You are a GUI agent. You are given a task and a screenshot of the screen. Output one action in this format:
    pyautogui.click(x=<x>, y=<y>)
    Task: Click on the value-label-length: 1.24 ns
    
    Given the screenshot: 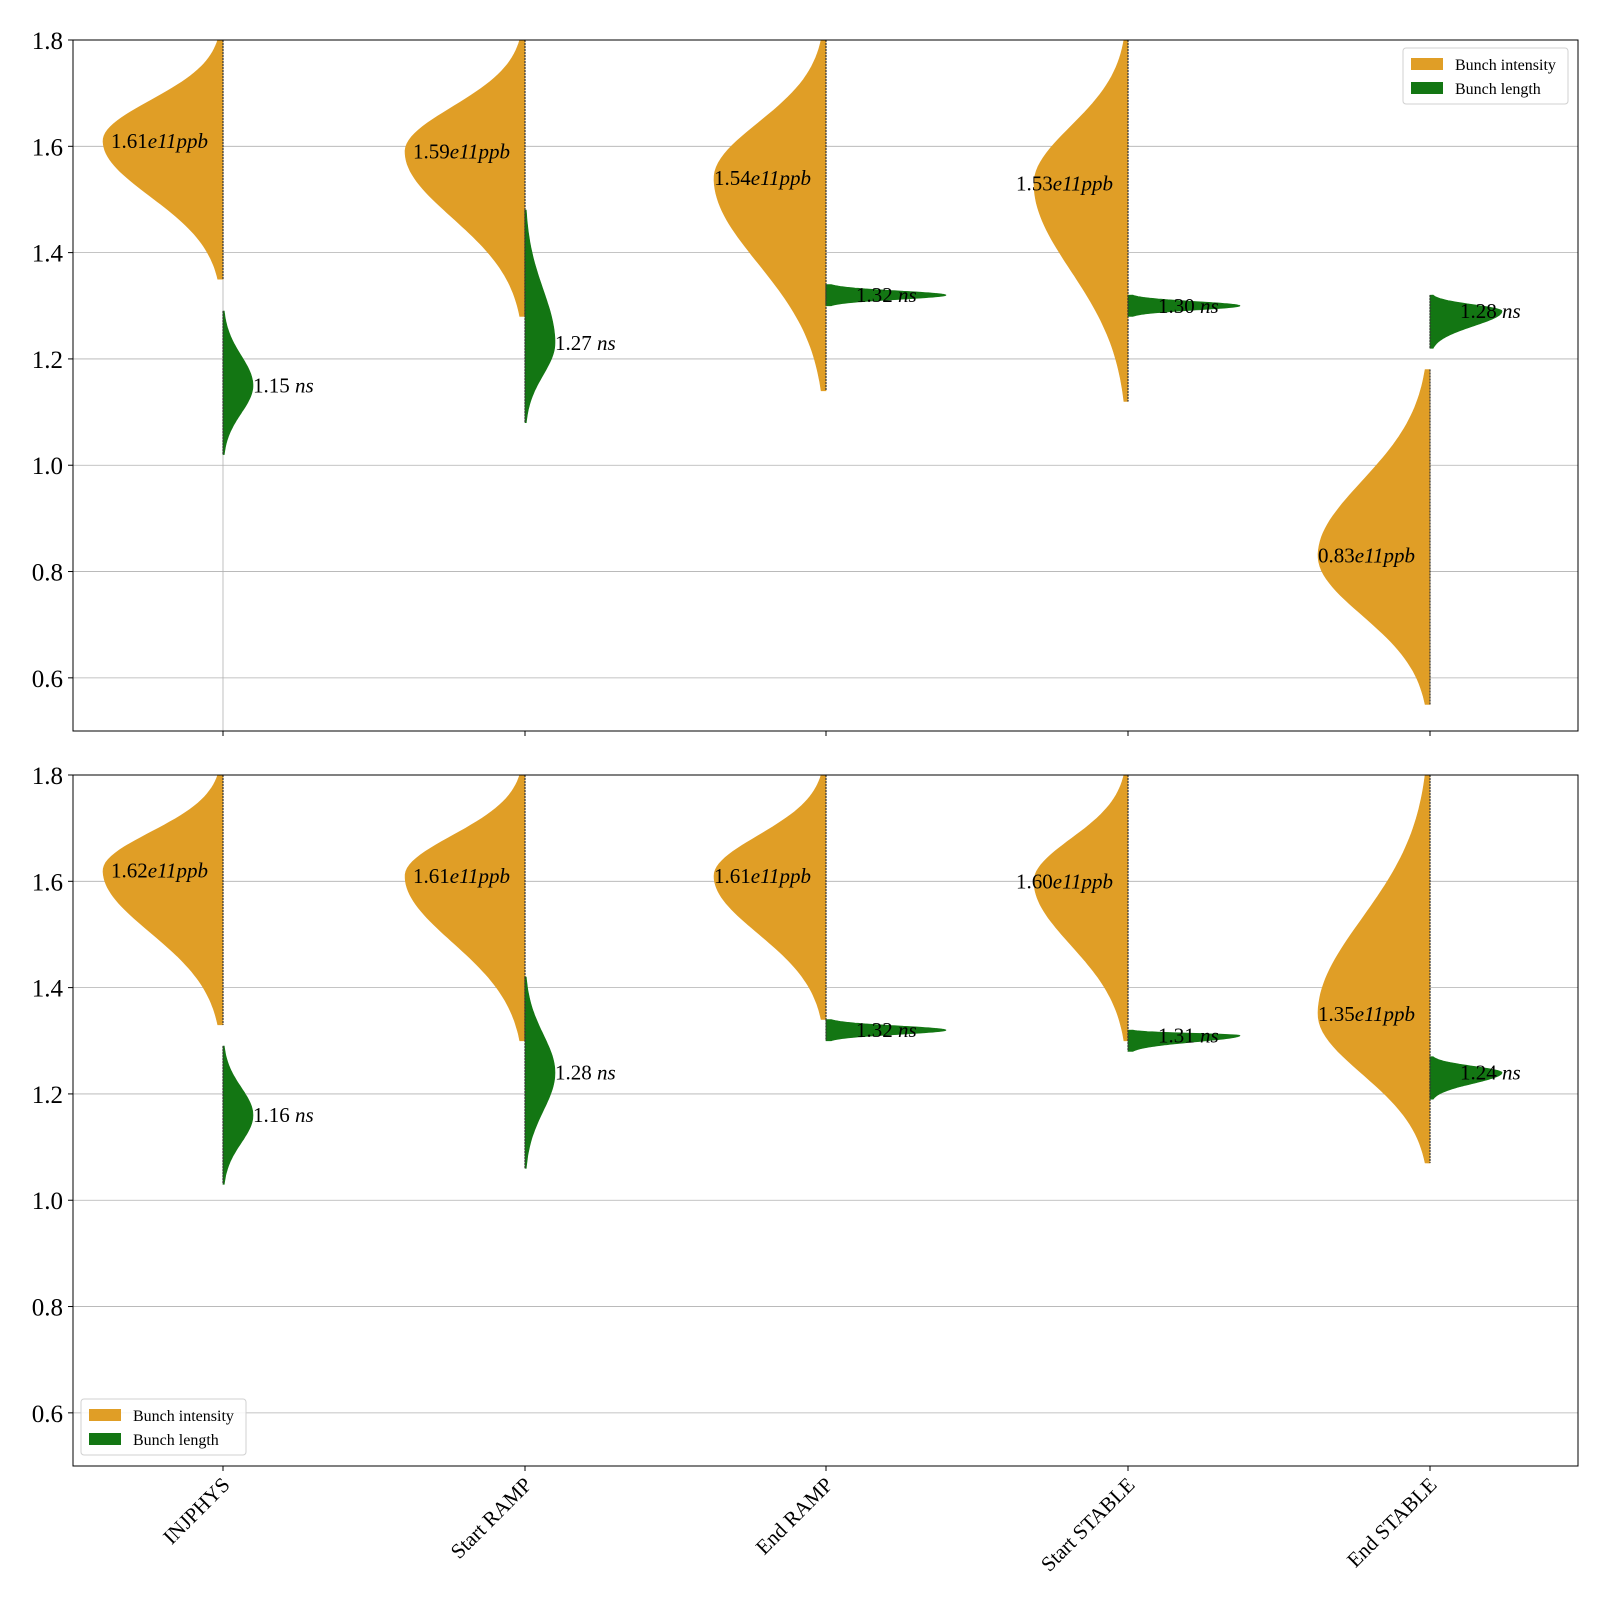 What is the action you would take?
    pyautogui.click(x=1490, y=1073)
    